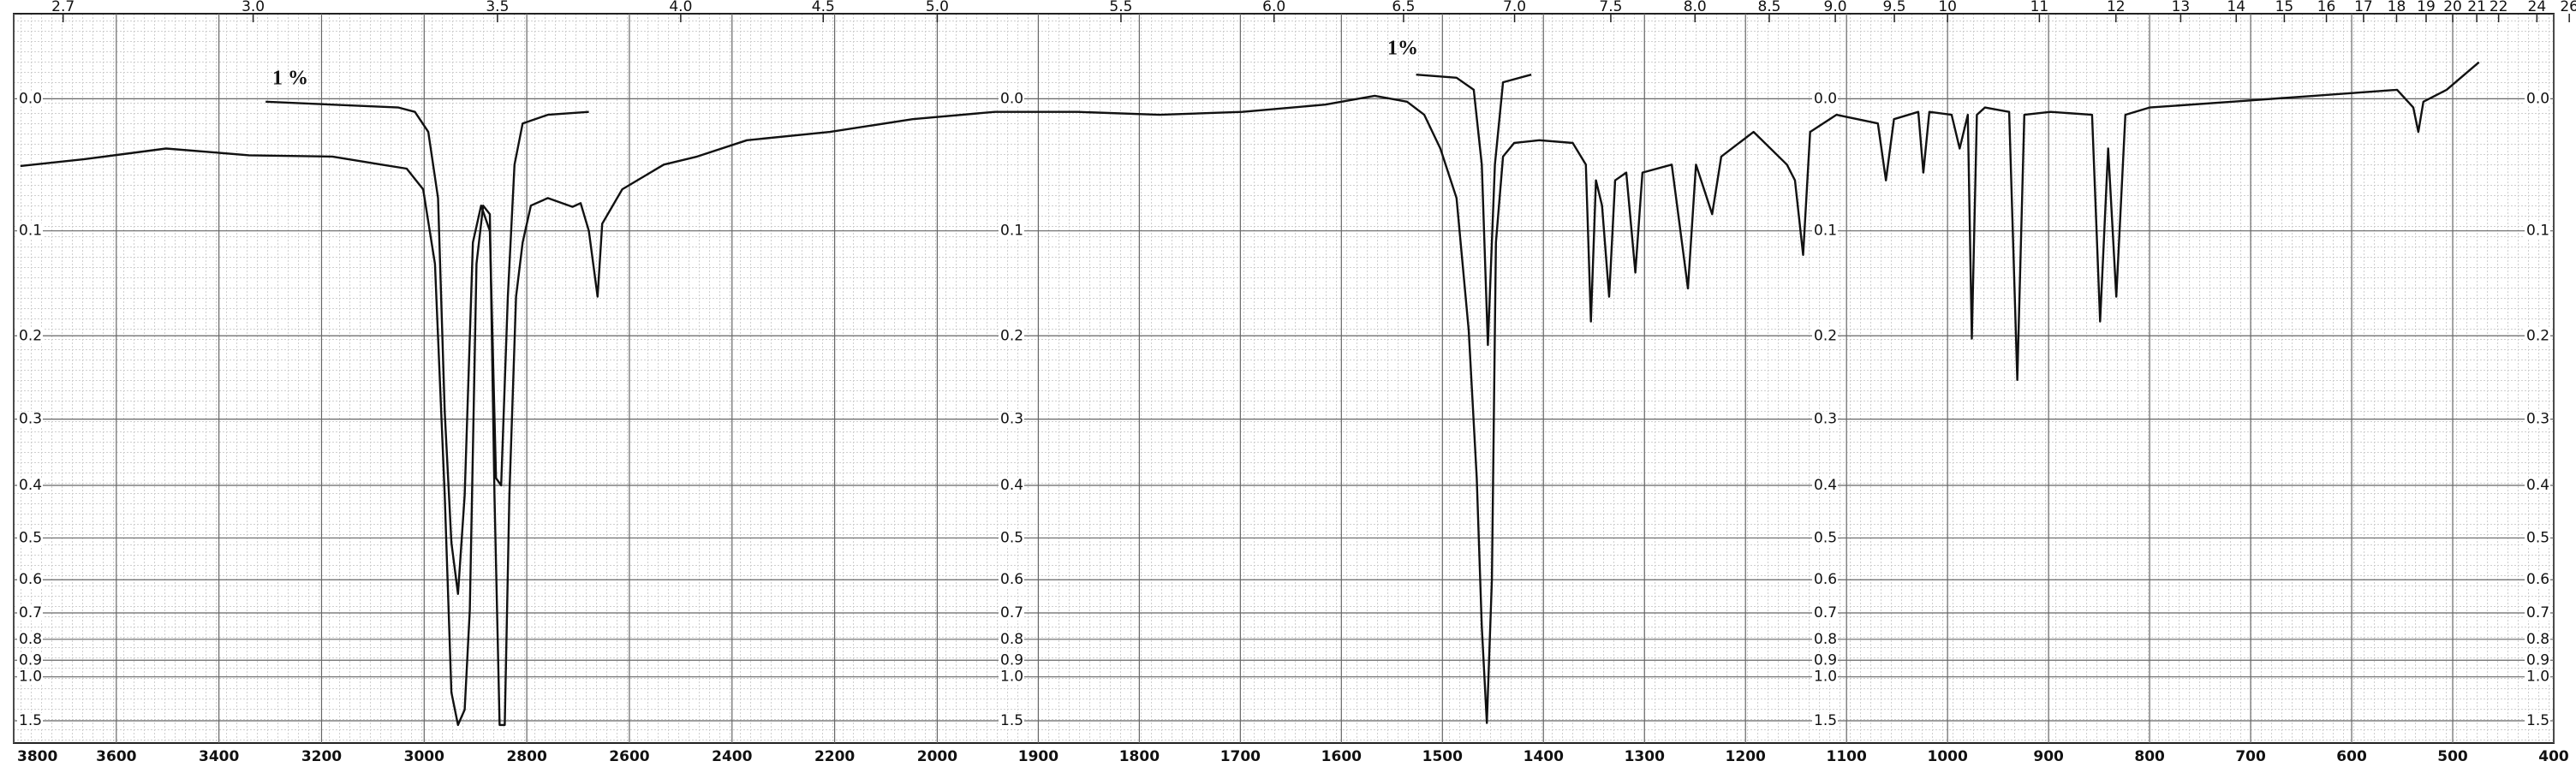 The width and height of the screenshot is (2576, 767). I want to click on x-tick-label: 600, so click(2351, 756).